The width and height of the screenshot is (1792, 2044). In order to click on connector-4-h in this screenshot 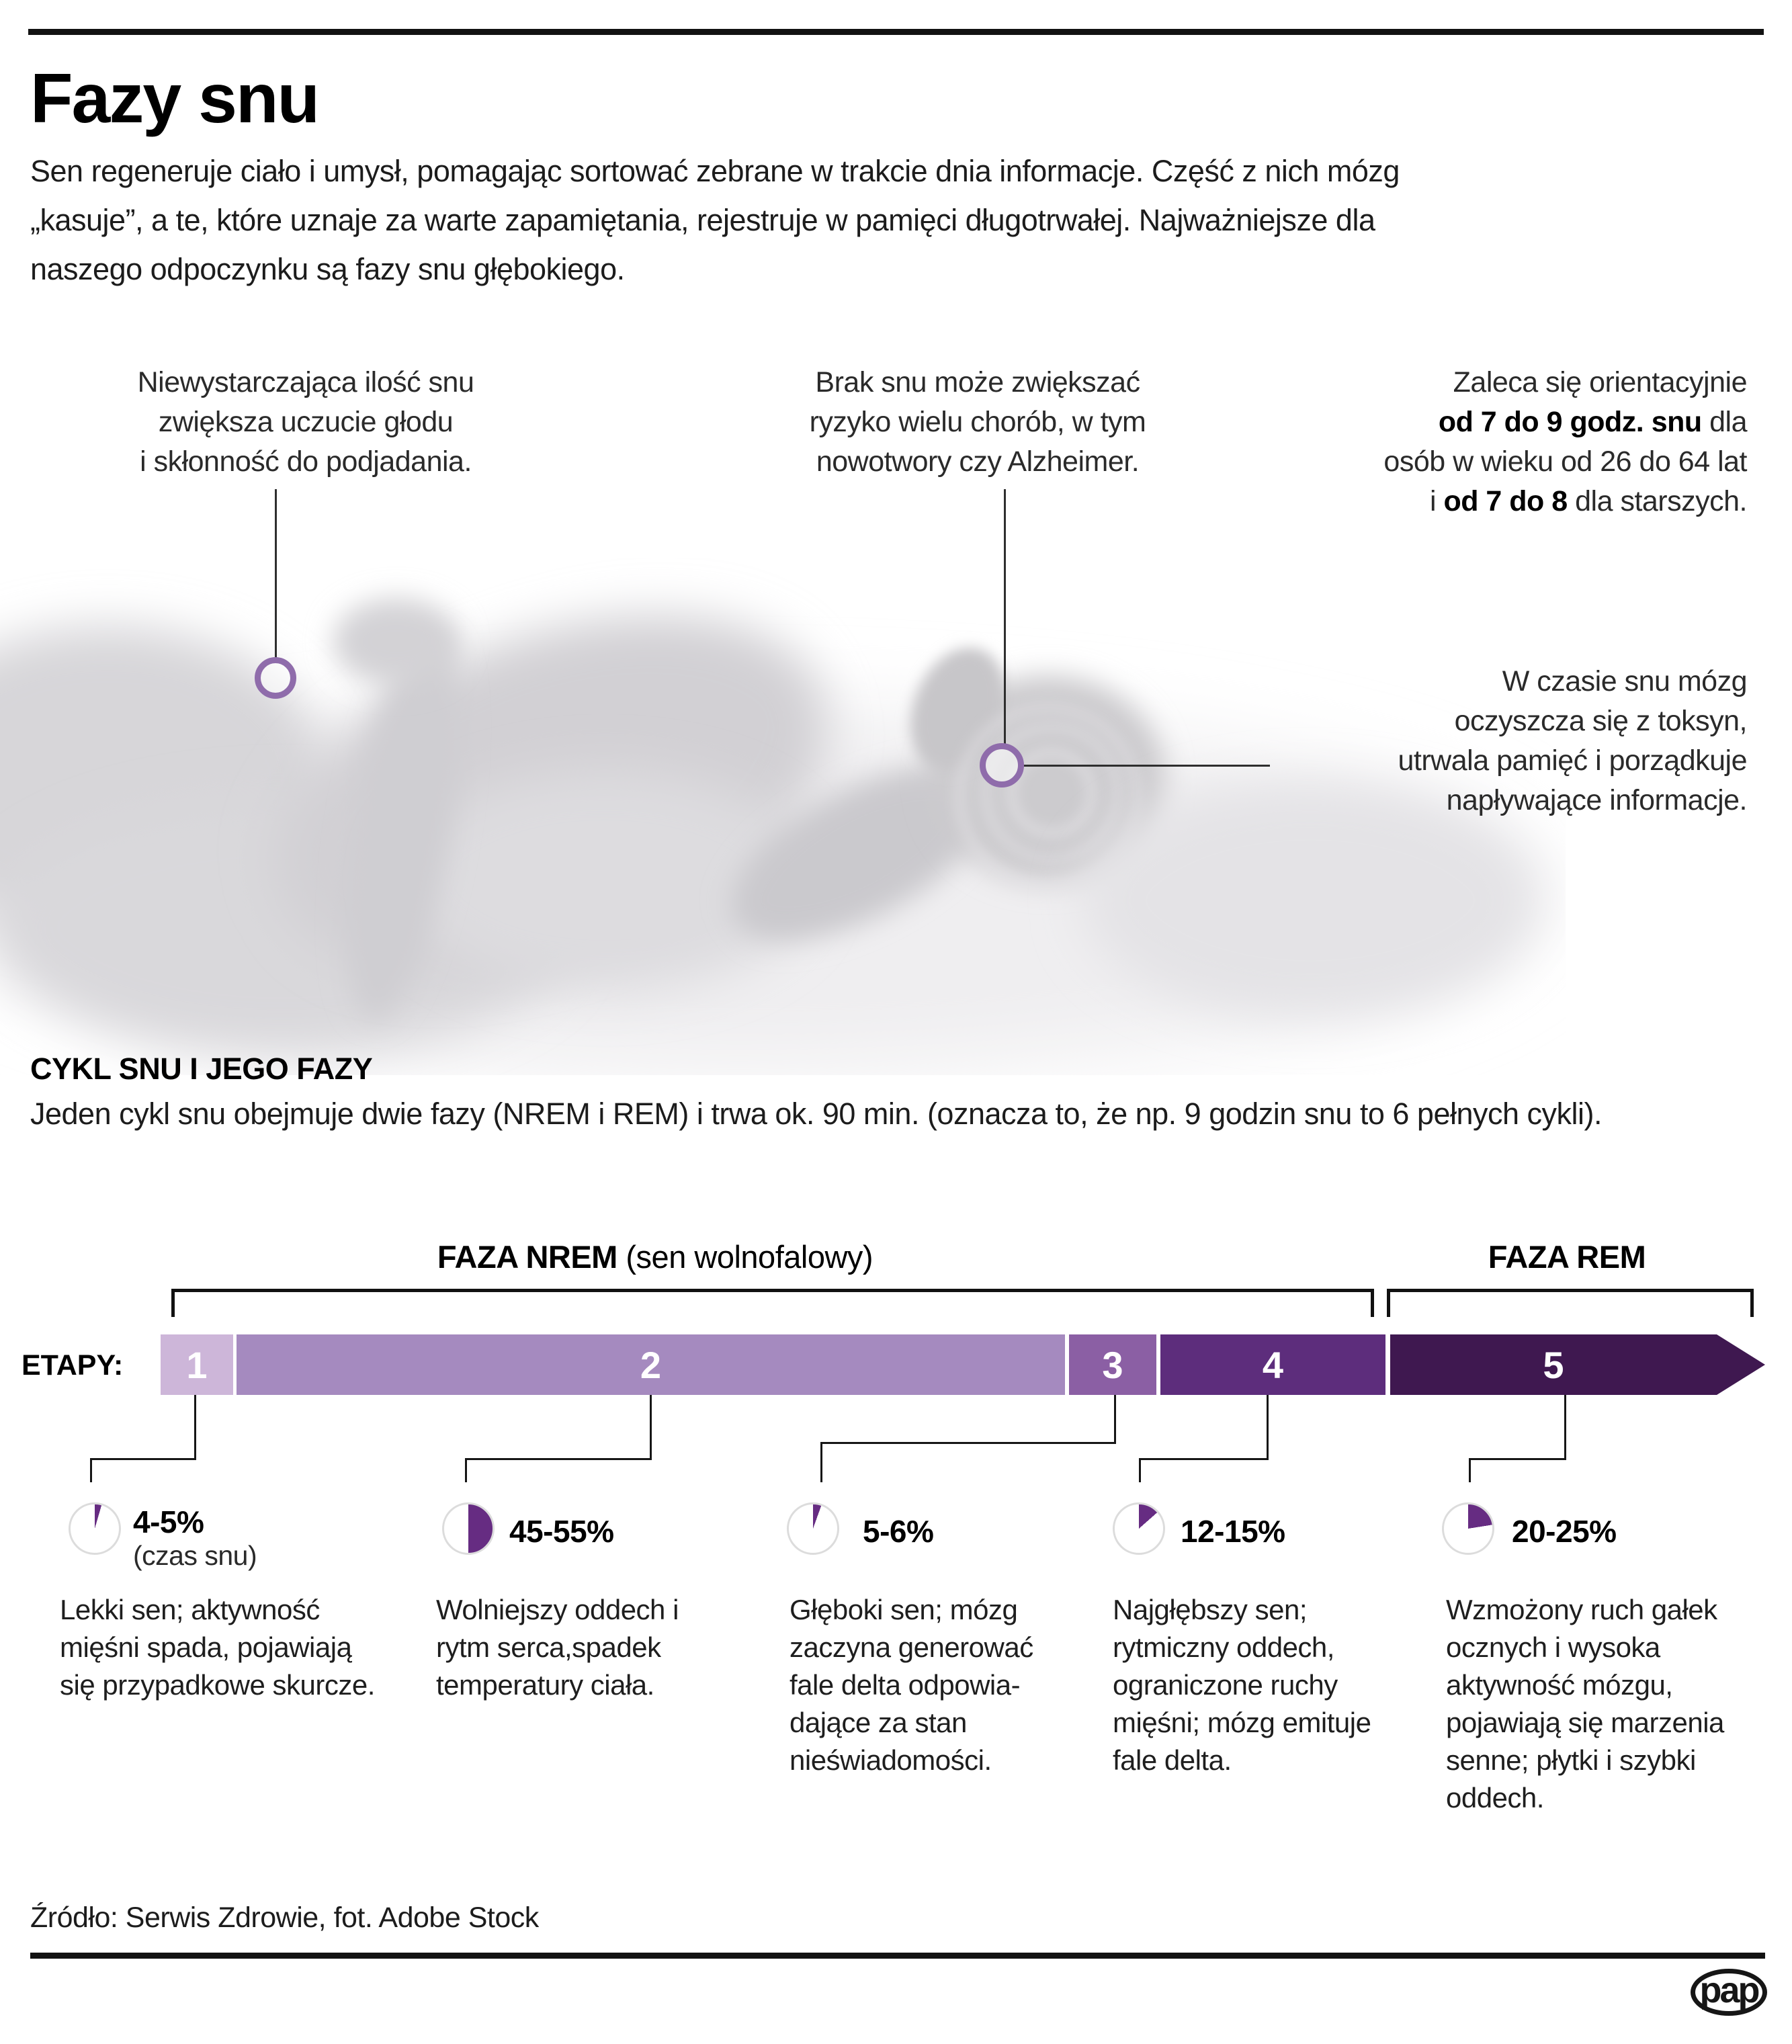, I will do `click(1204, 1459)`.